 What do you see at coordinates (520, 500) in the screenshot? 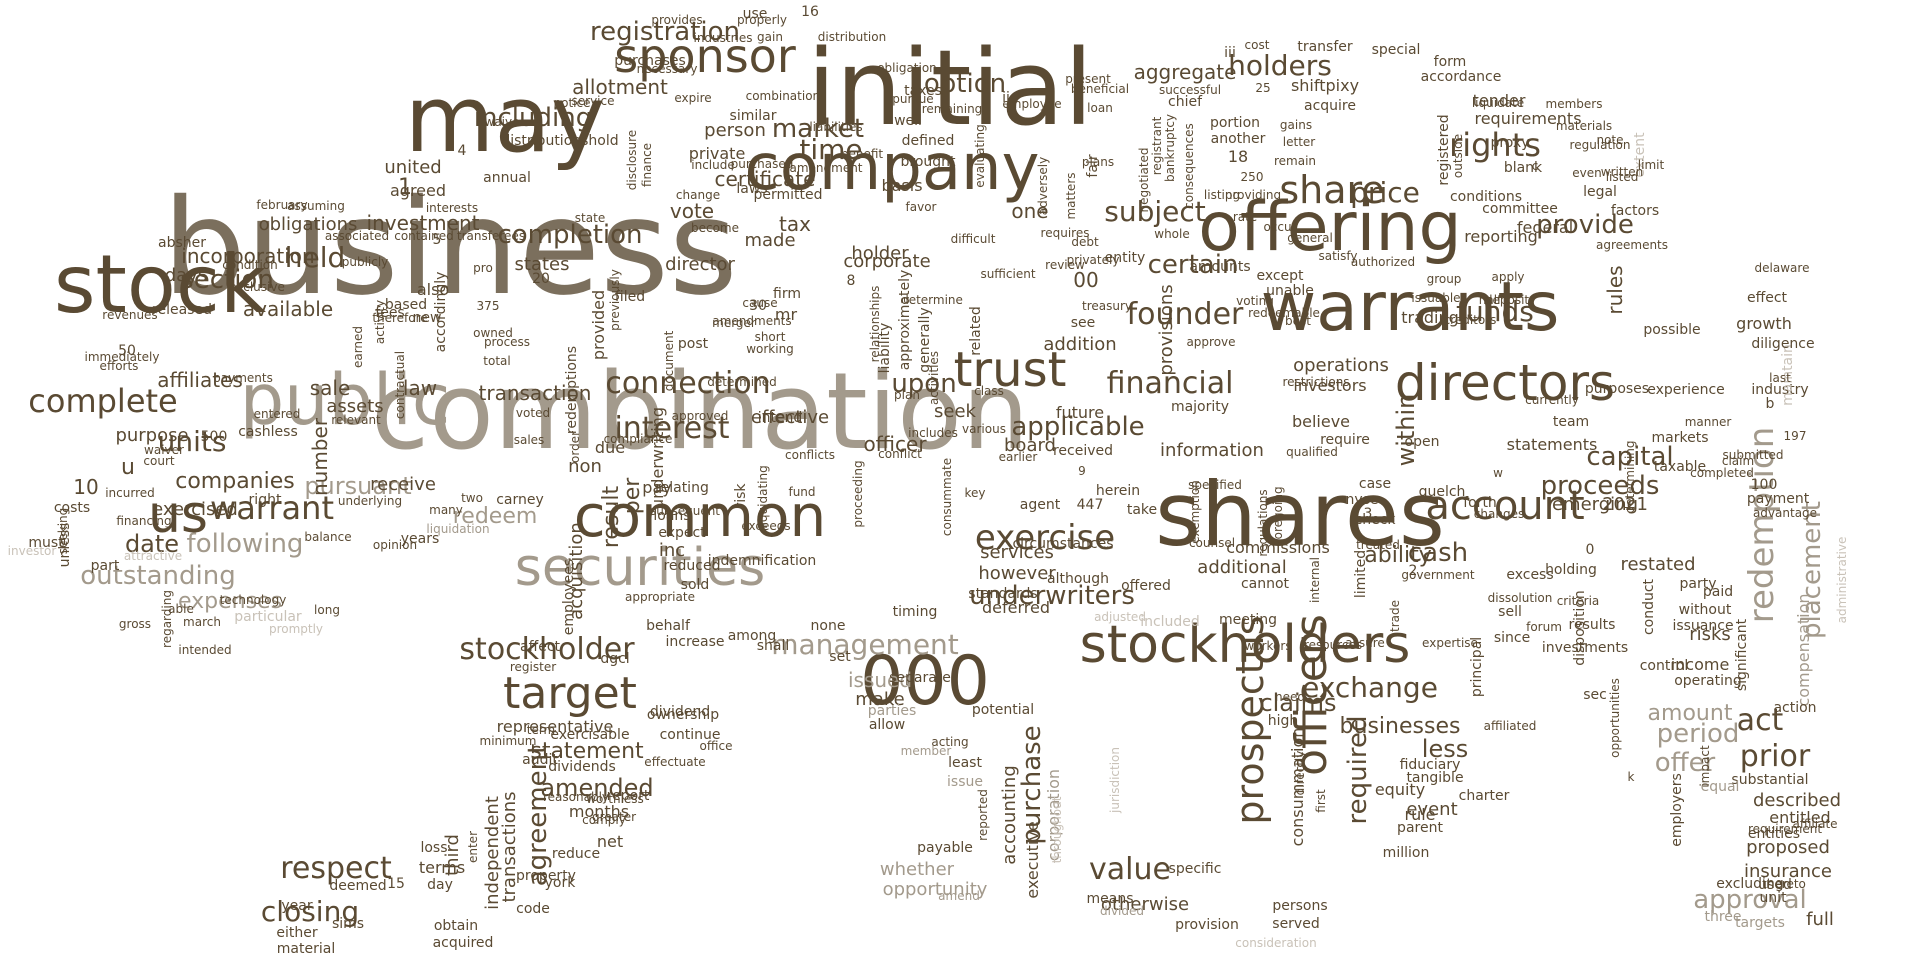
I see `cloud-word-carney: carney` at bounding box center [520, 500].